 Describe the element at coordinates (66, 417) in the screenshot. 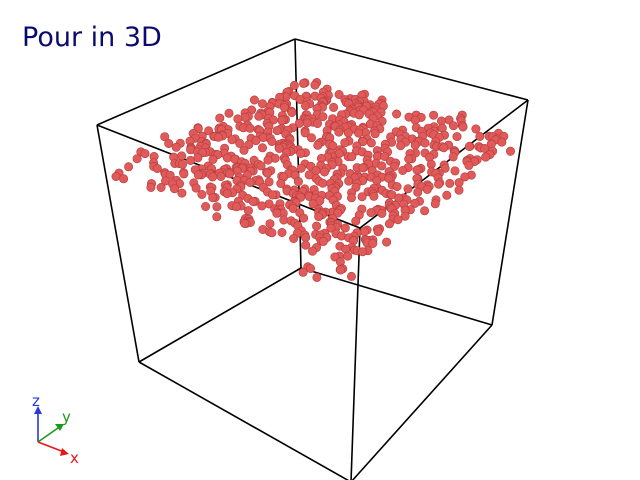

I see `y-axis-label: y` at that location.